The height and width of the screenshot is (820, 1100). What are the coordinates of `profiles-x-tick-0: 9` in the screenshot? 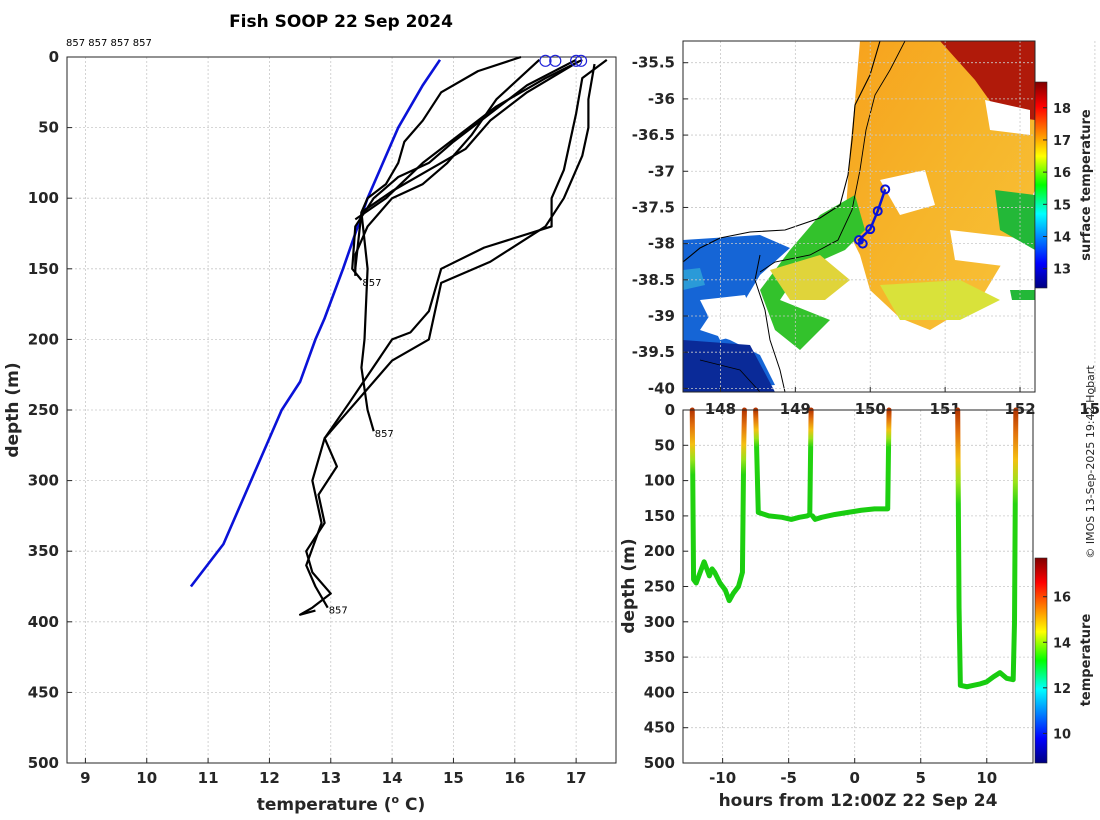 It's located at (85, 778).